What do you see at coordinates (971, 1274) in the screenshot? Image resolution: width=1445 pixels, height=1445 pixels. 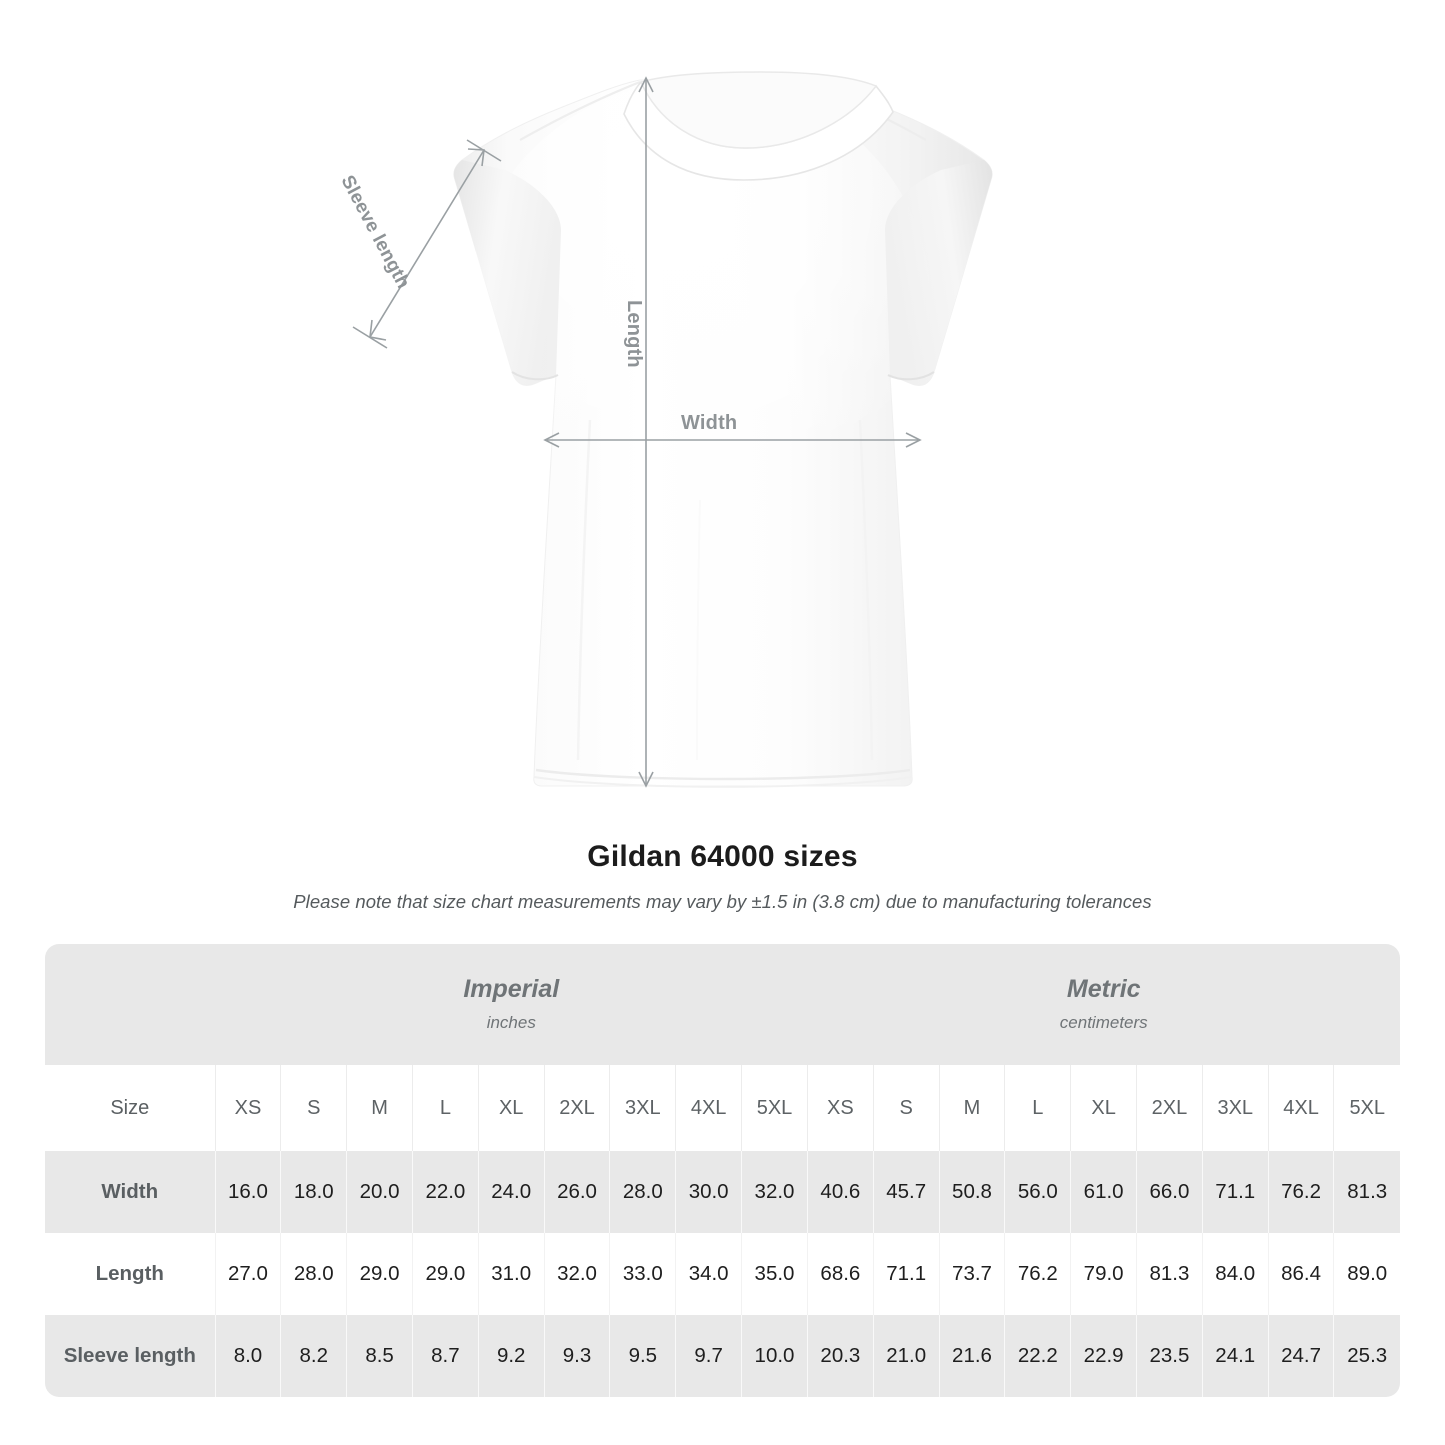 I see `cell-length-metric-2: 73.7` at bounding box center [971, 1274].